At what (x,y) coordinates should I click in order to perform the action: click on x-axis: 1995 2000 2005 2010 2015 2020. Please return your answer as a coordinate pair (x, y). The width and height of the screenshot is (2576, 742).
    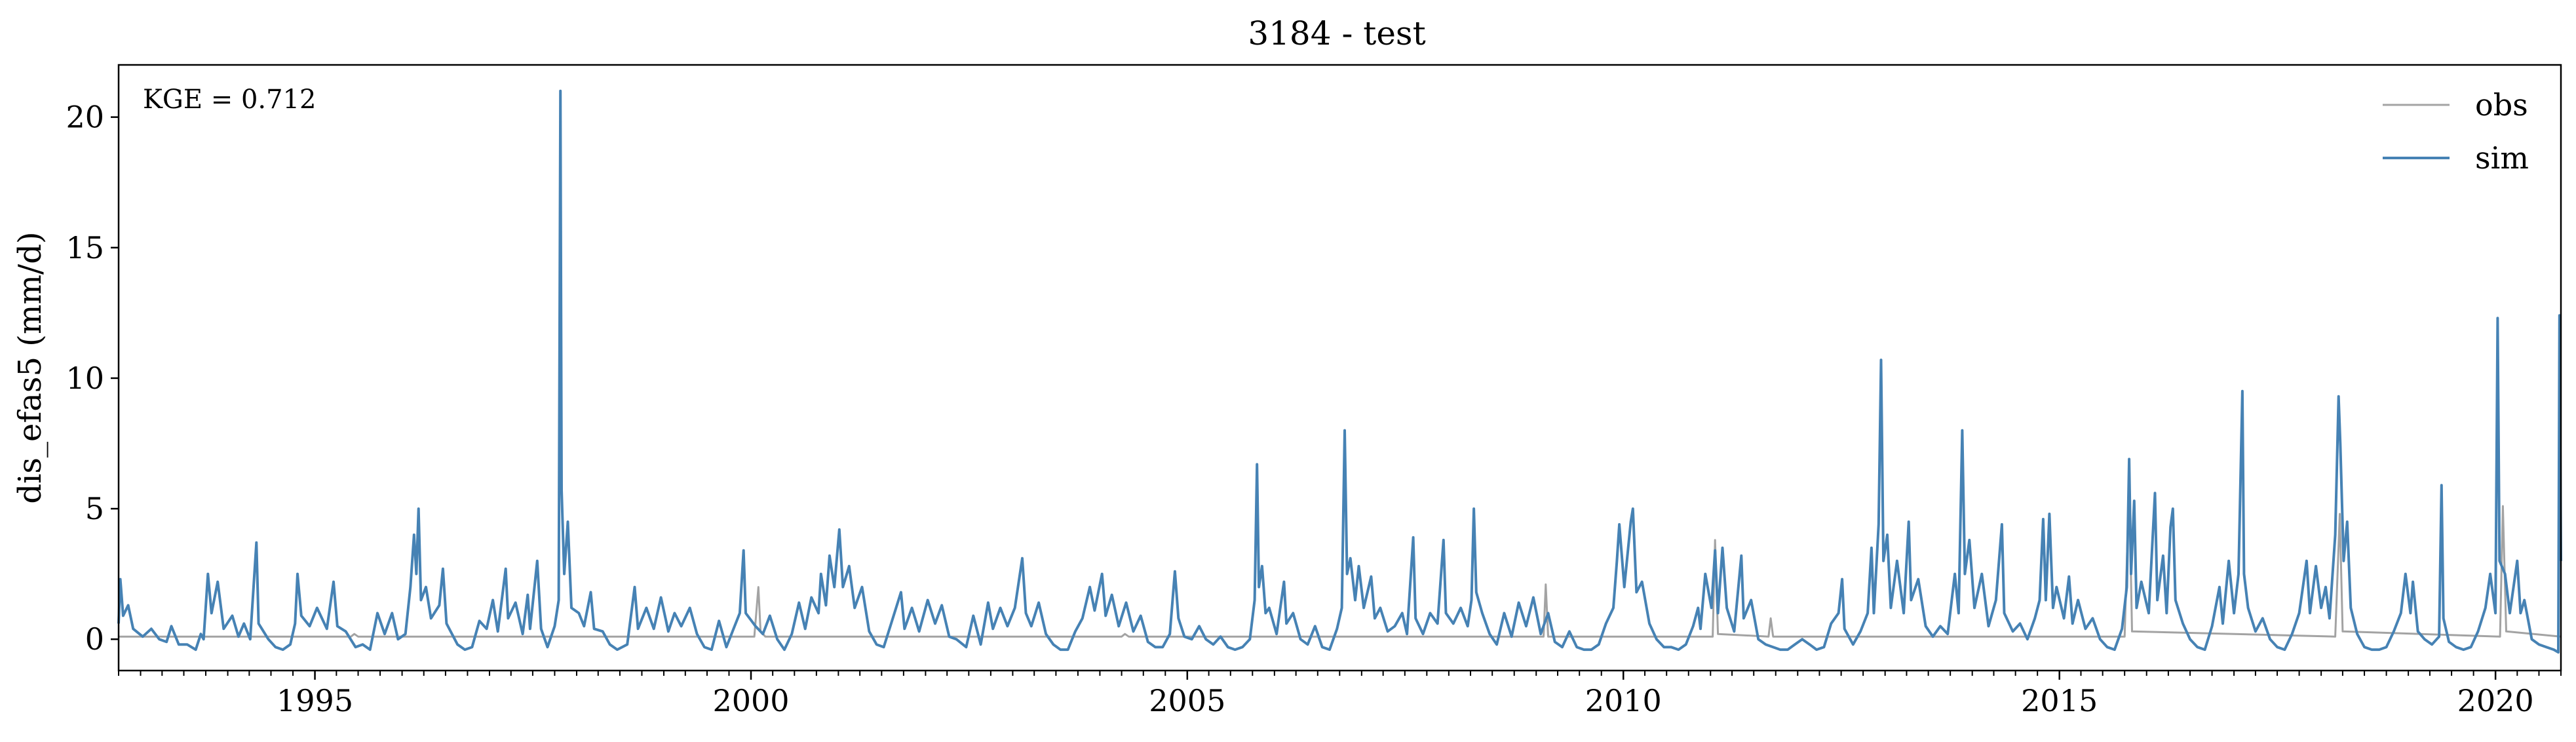
    Looking at the image, I should click on (1340, 694).